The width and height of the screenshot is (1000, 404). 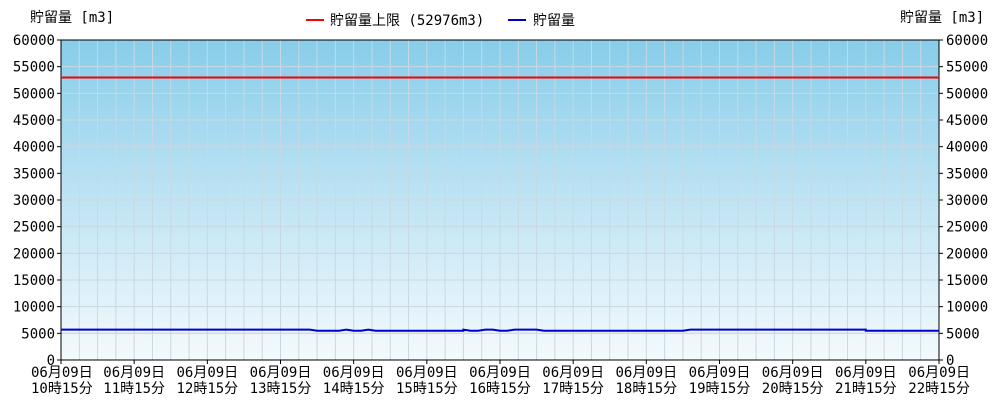 I want to click on y-tick-label-left: 15000, so click(x=34, y=281).